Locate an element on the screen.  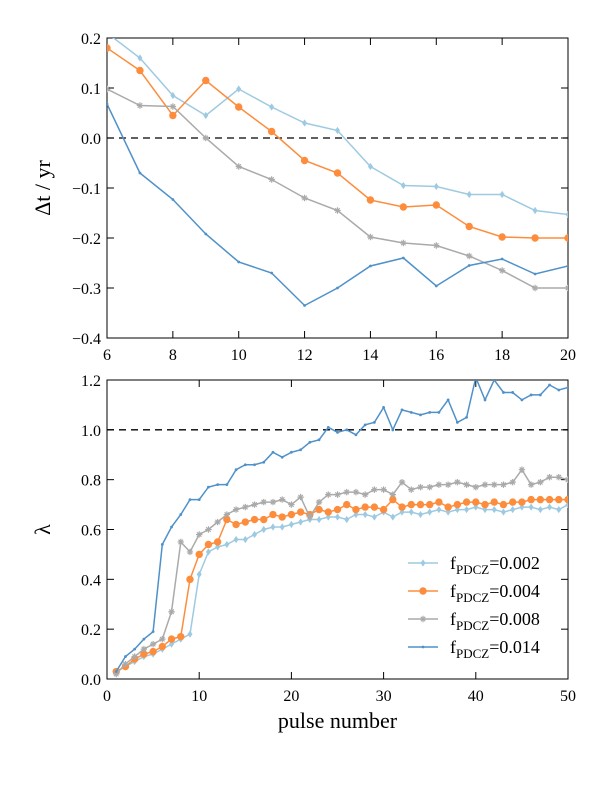
y-axis-label: λ is located at coordinates (42, 529).